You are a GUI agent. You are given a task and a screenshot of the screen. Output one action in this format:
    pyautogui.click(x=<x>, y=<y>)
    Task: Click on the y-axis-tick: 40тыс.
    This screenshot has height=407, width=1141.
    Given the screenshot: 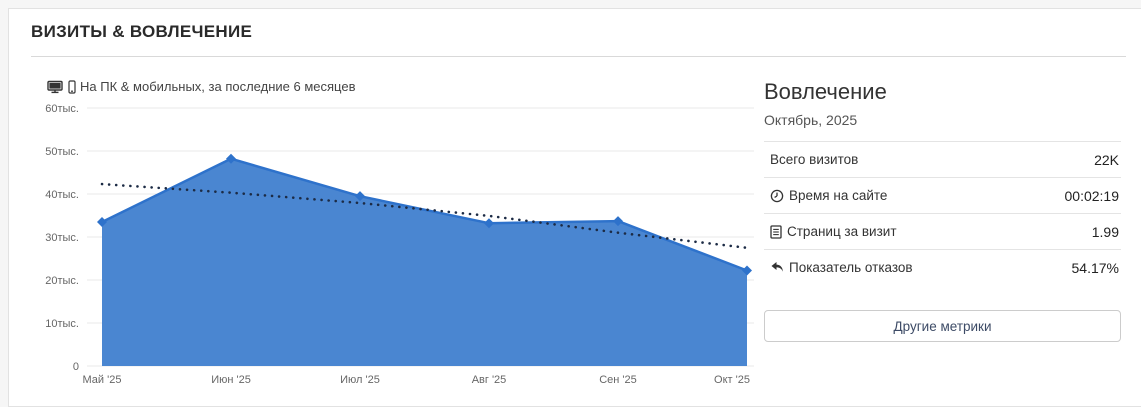 What is the action you would take?
    pyautogui.click(x=62, y=195)
    